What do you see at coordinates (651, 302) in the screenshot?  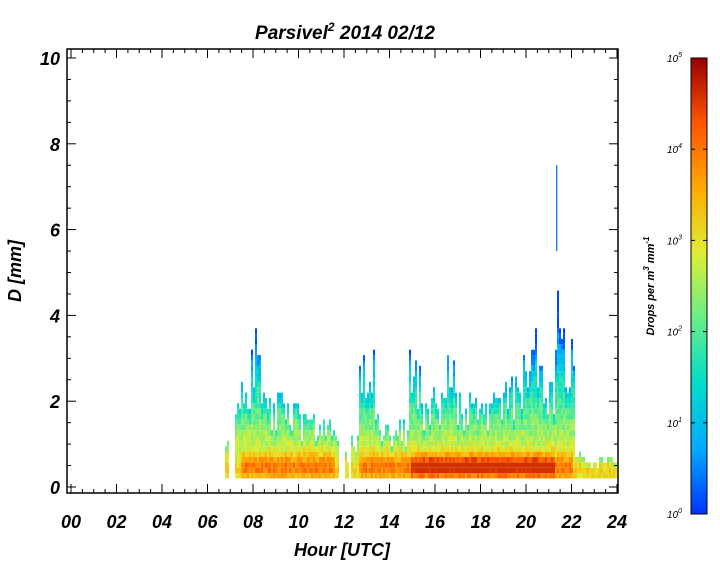 I see `colorbar-label-main: Drops per m` at bounding box center [651, 302].